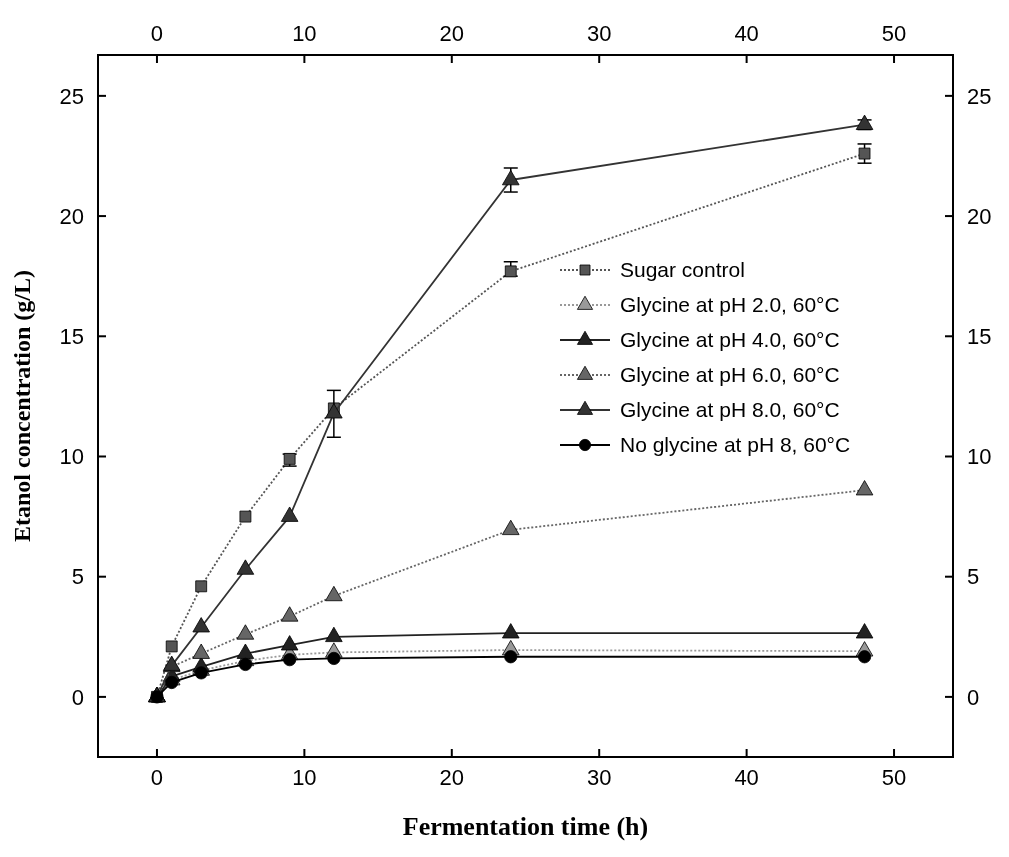 The width and height of the screenshot is (1009, 857). I want to click on x-tick-label: 40, so click(746, 777).